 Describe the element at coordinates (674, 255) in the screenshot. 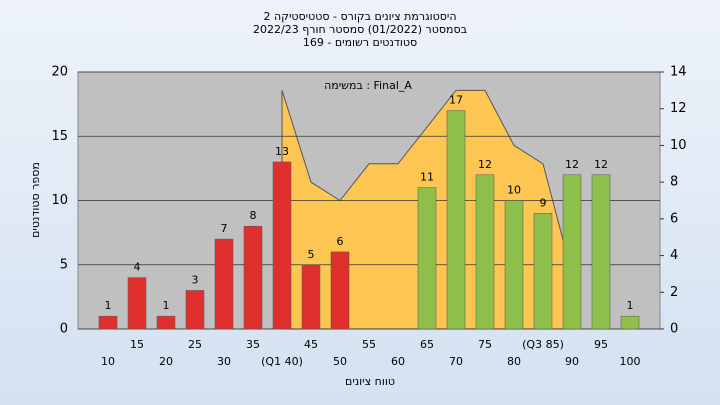

I see `y2-tick-label: 4` at that location.